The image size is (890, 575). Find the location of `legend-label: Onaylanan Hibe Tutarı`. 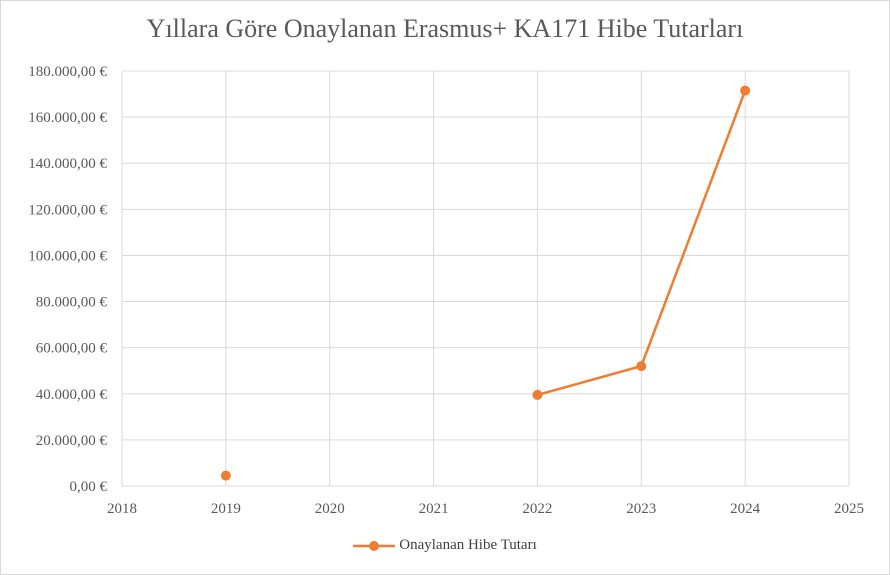

legend-label: Onaylanan Hibe Tutarı is located at coordinates (468, 545).